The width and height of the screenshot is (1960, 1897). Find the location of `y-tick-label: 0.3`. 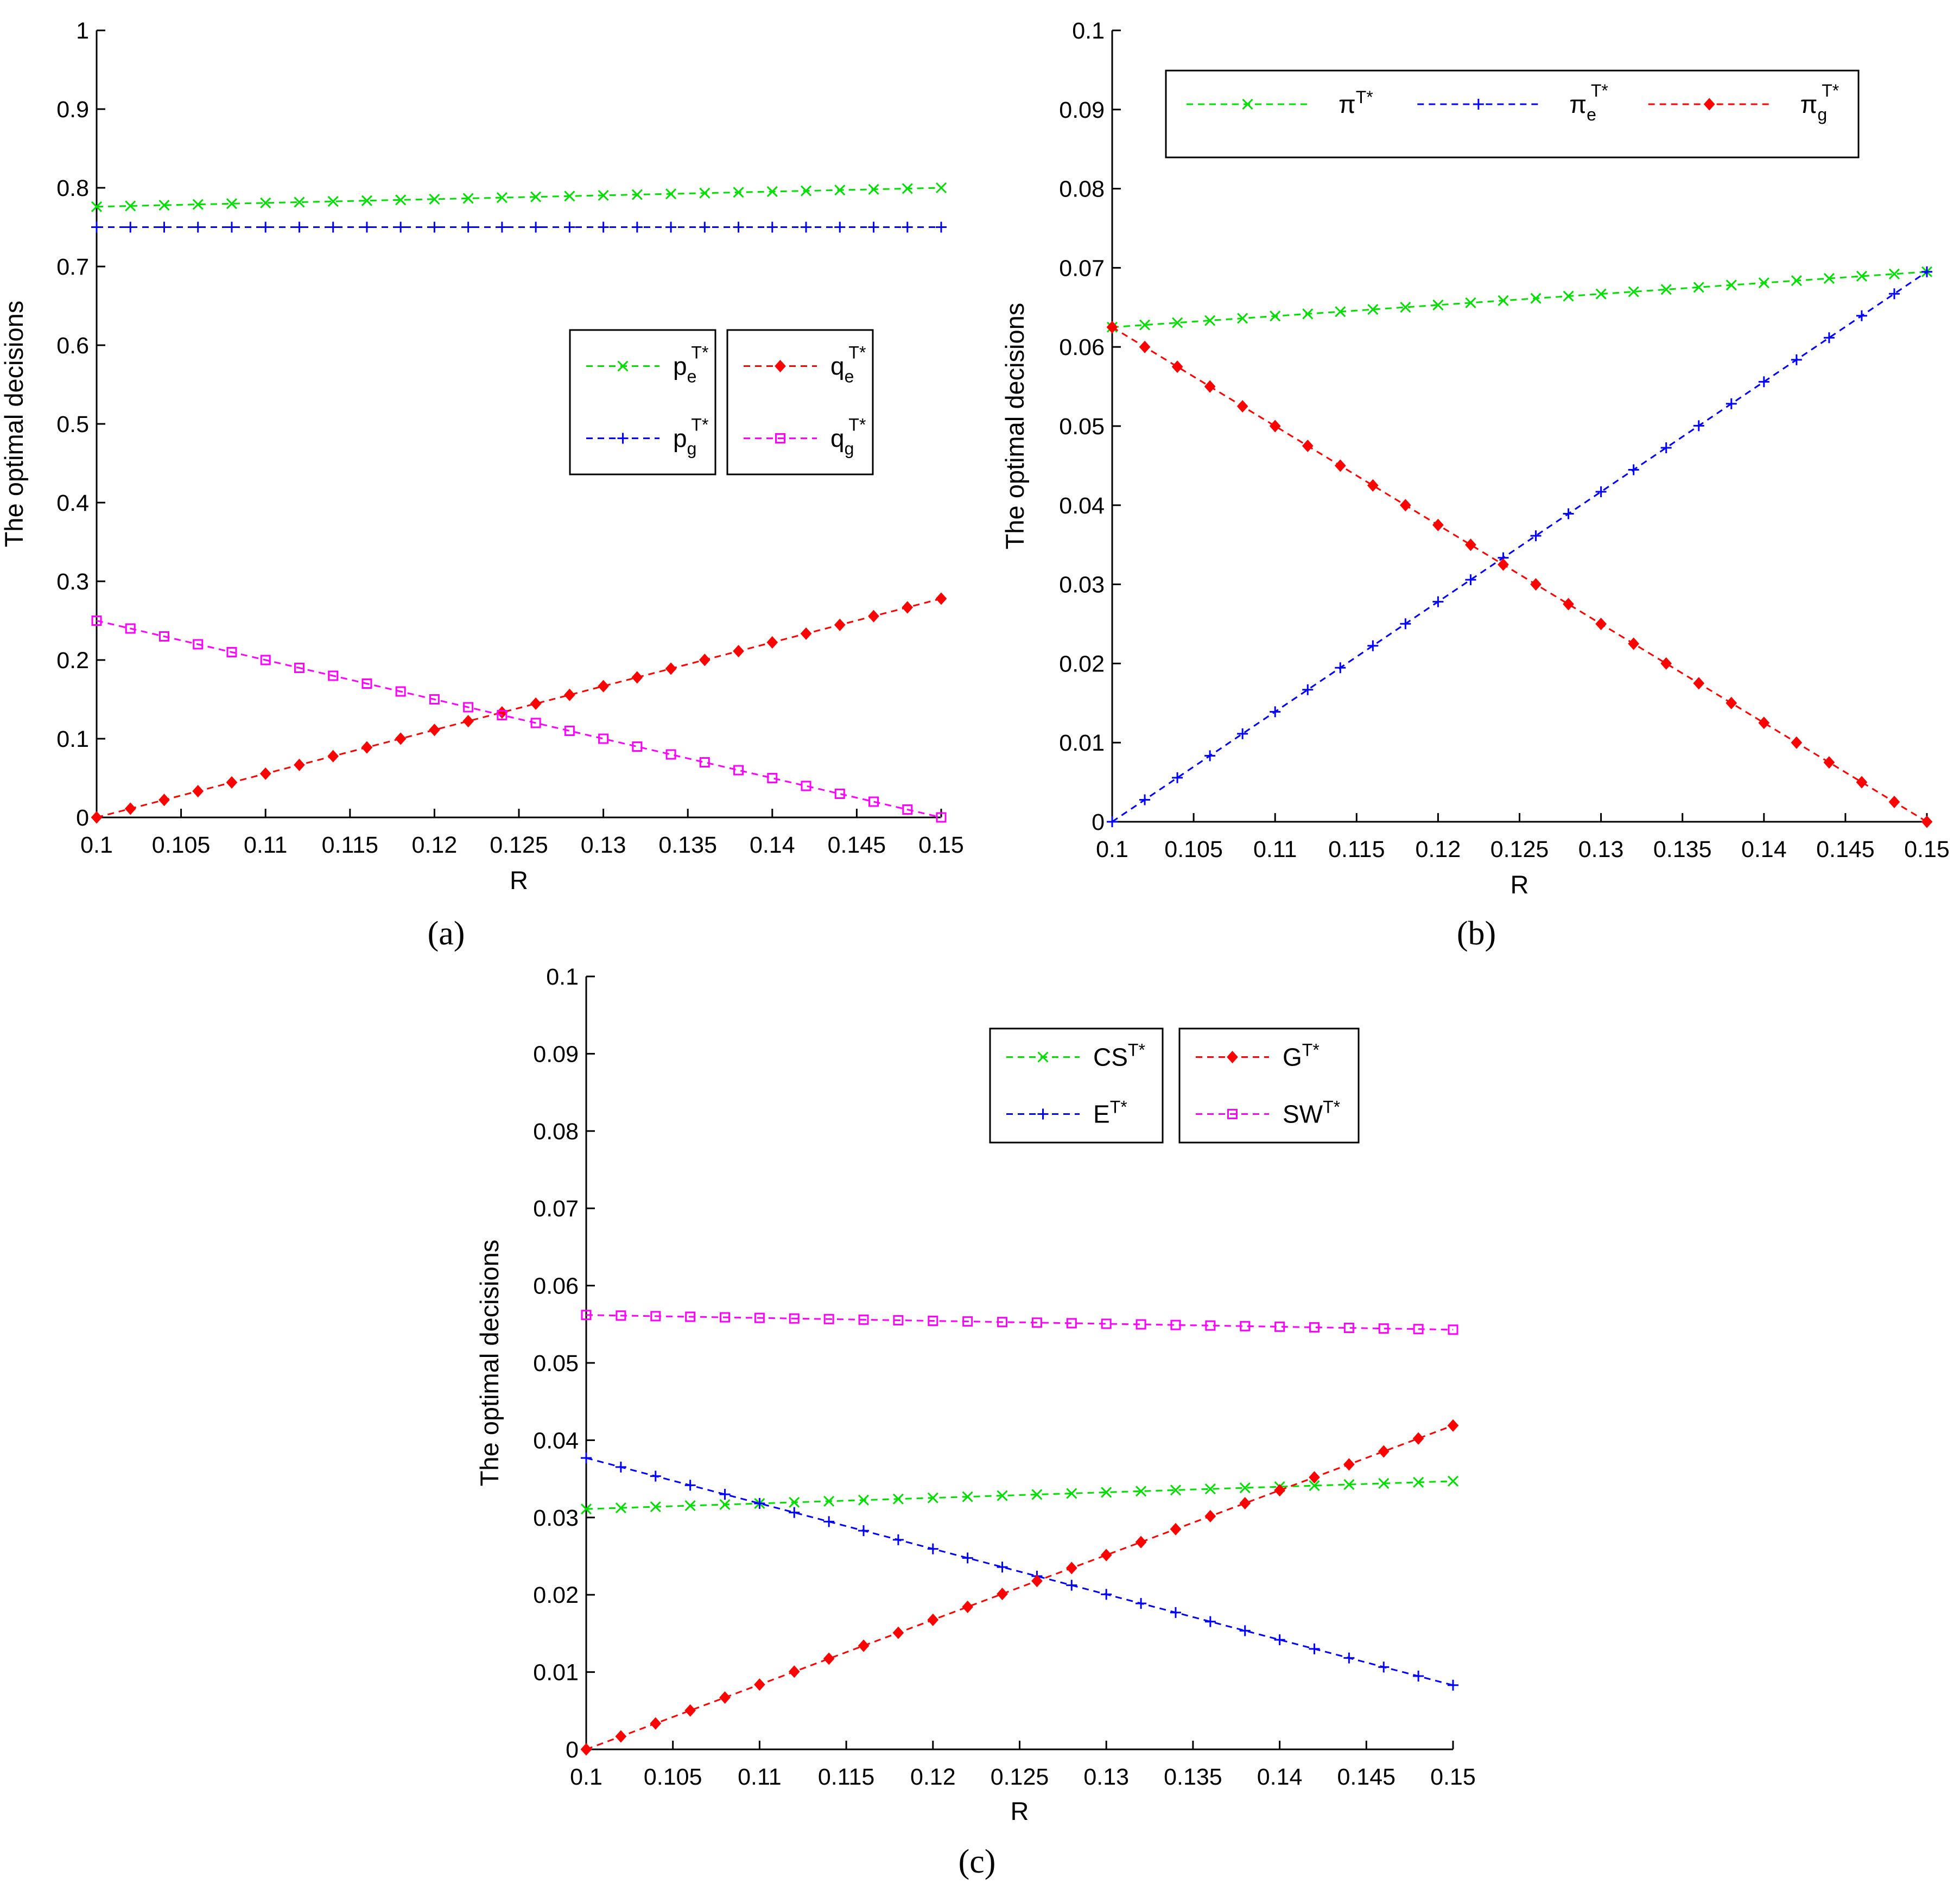

y-tick-label: 0.3 is located at coordinates (72, 582).